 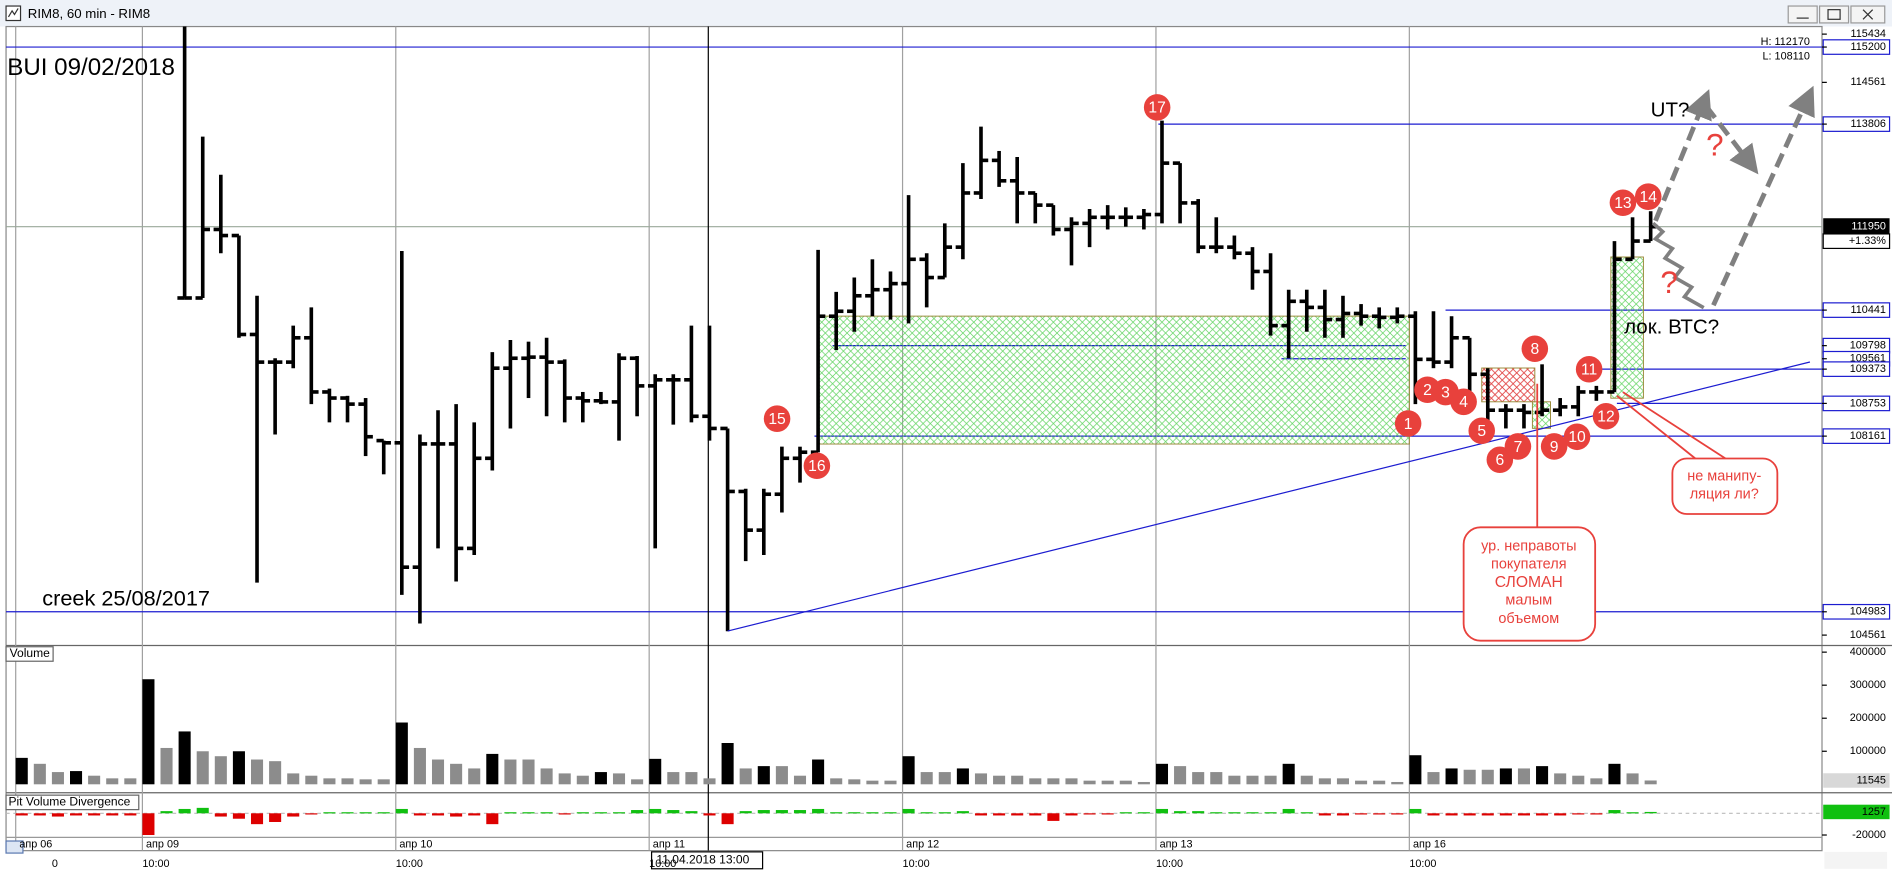 What do you see at coordinates (1868, 346) in the screenshot?
I see `y-tick-label: 109798` at bounding box center [1868, 346].